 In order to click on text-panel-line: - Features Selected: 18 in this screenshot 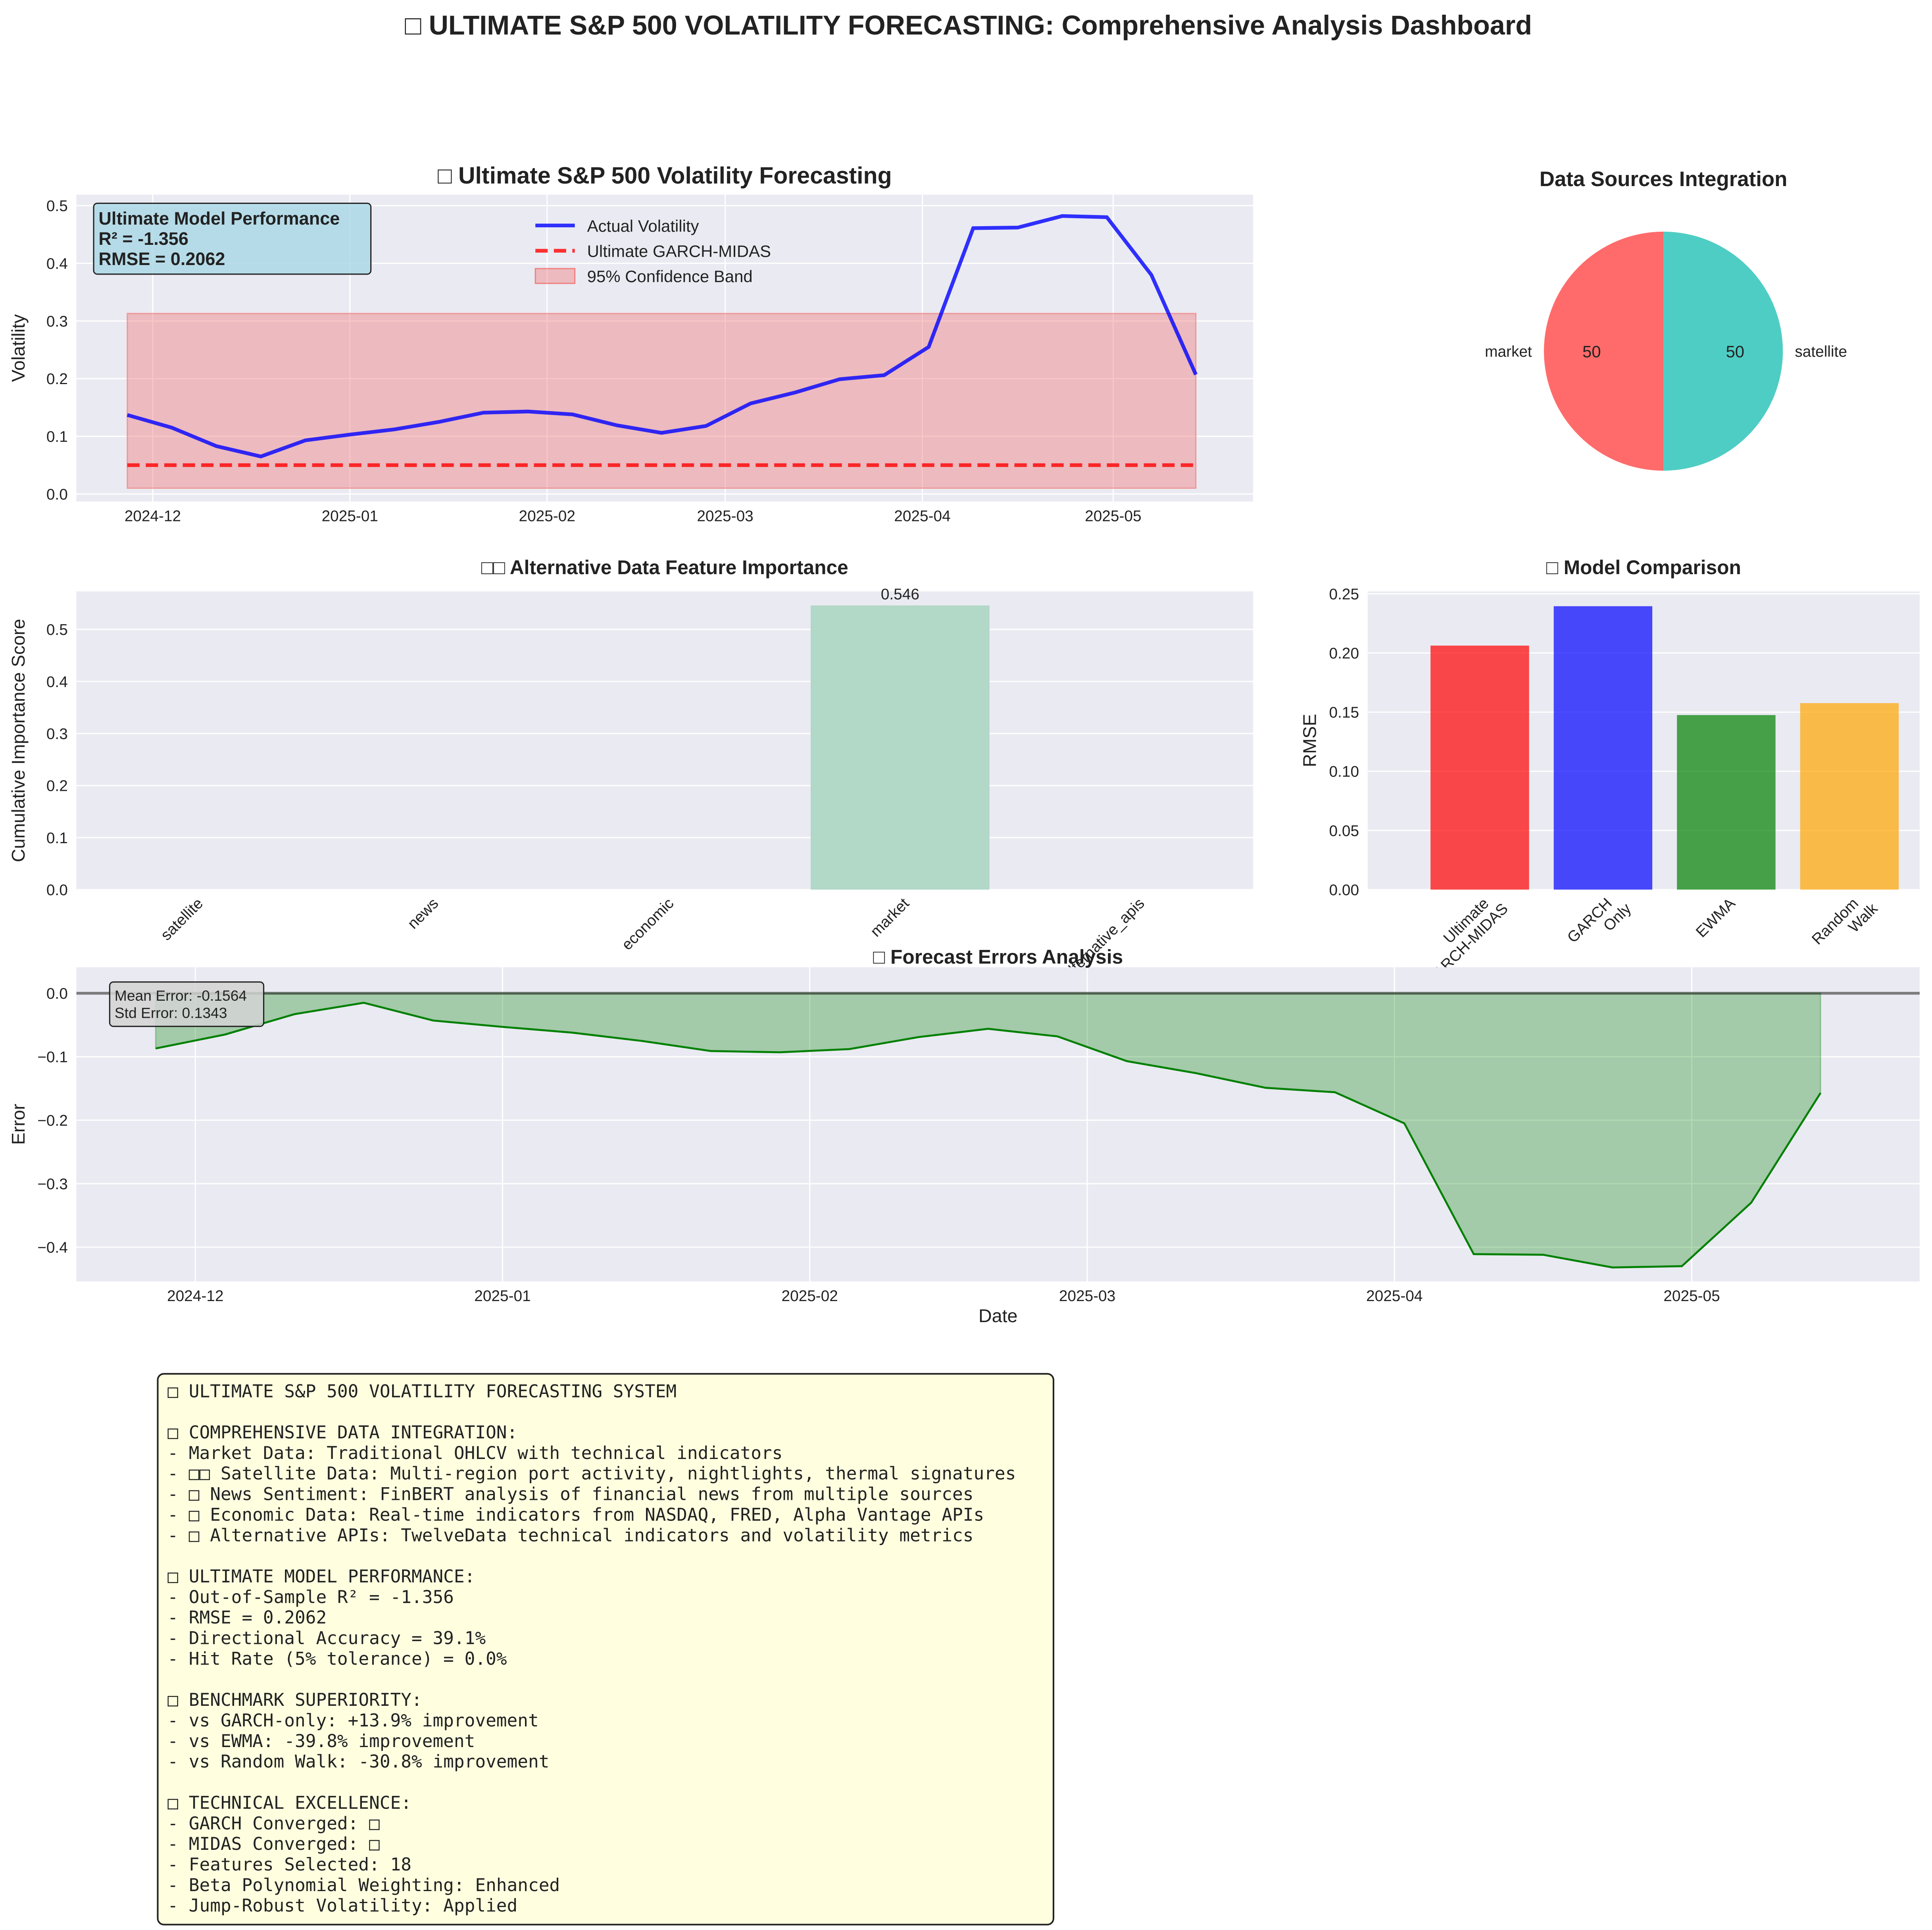, I will do `click(289, 1865)`.